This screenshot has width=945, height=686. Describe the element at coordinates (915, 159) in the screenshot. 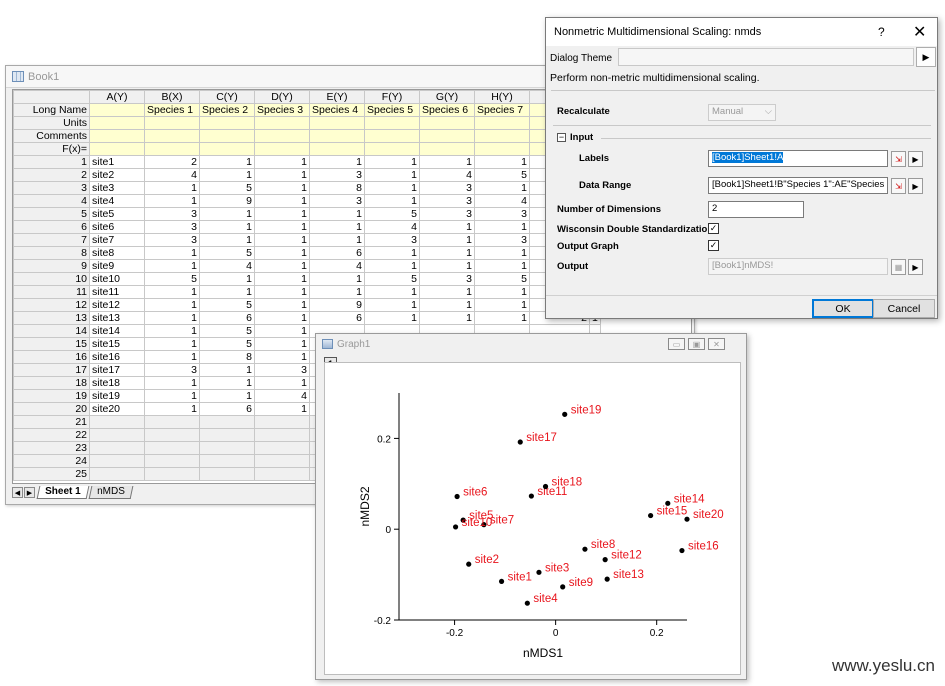

I see `menu-arrow-icon: ▶` at that location.